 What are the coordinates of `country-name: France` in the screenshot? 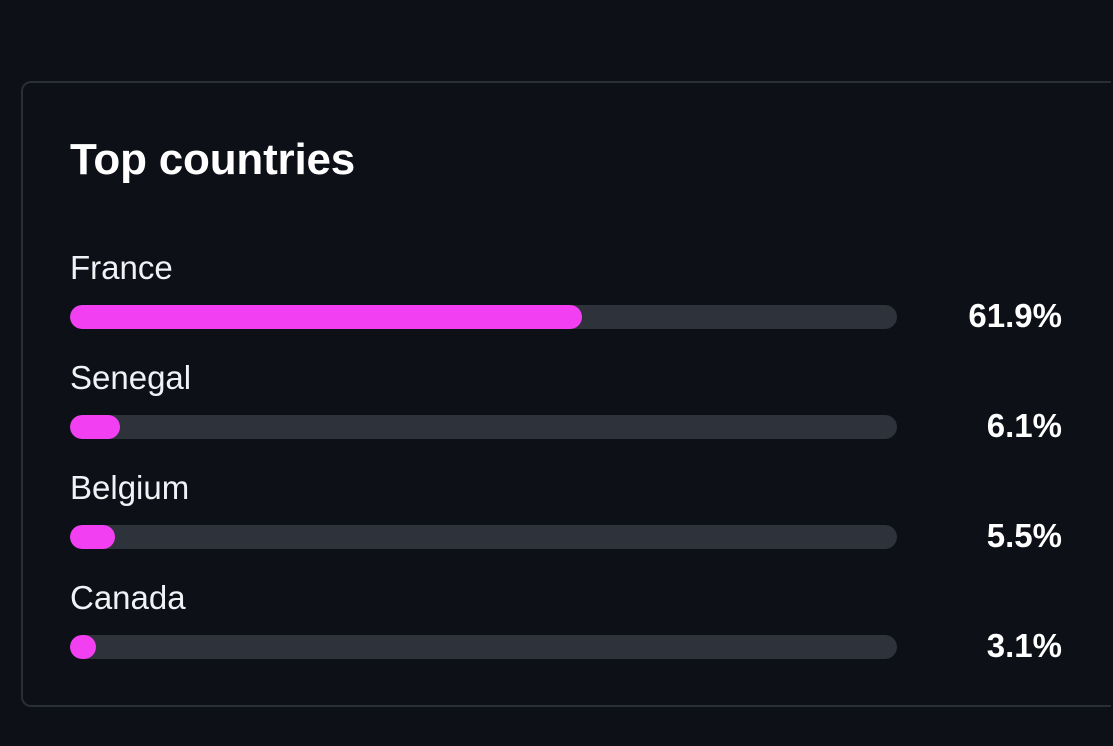 It's located at (121, 267).